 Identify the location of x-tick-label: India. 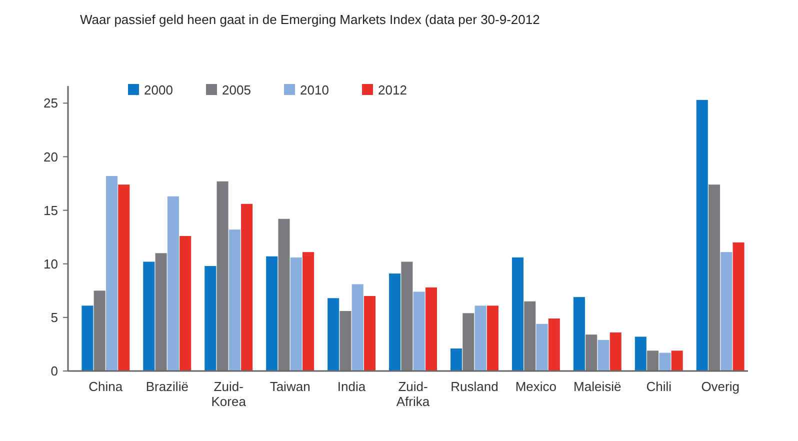
(351, 386).